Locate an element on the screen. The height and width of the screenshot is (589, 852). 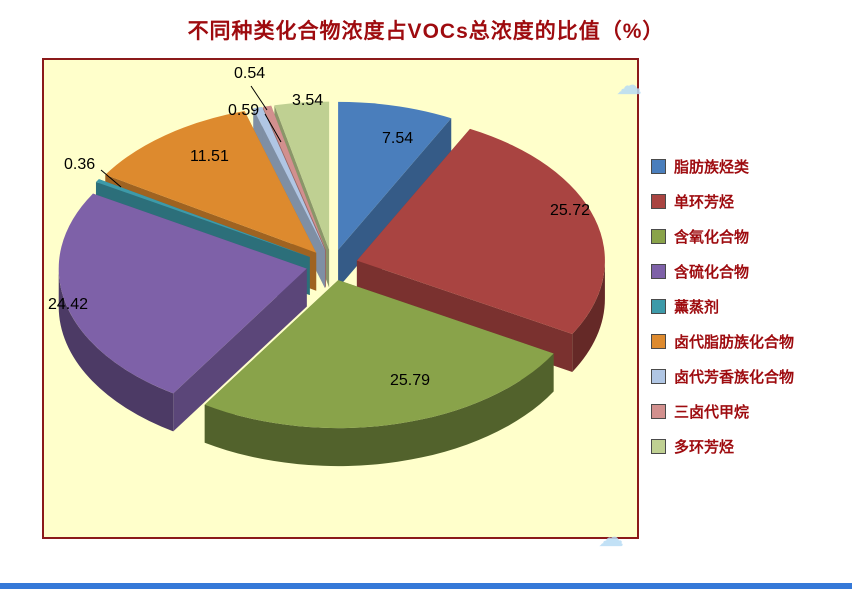
chart-title: 不同种类化合物浓度占VOCs总浓度的比值（%） is located at coordinates (426, 31).